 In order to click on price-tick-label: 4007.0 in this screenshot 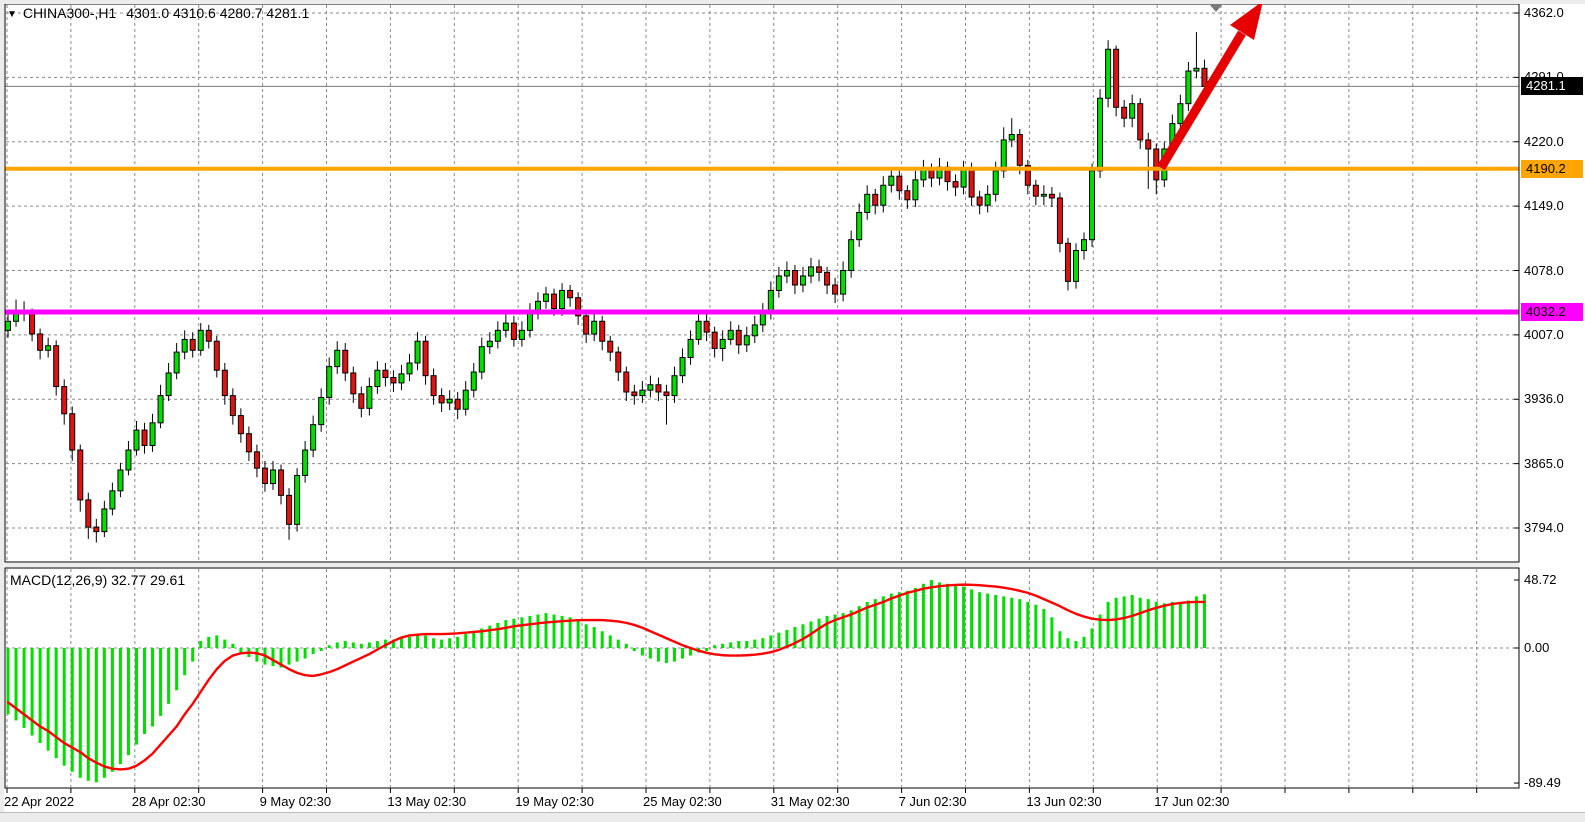, I will do `click(1544, 334)`.